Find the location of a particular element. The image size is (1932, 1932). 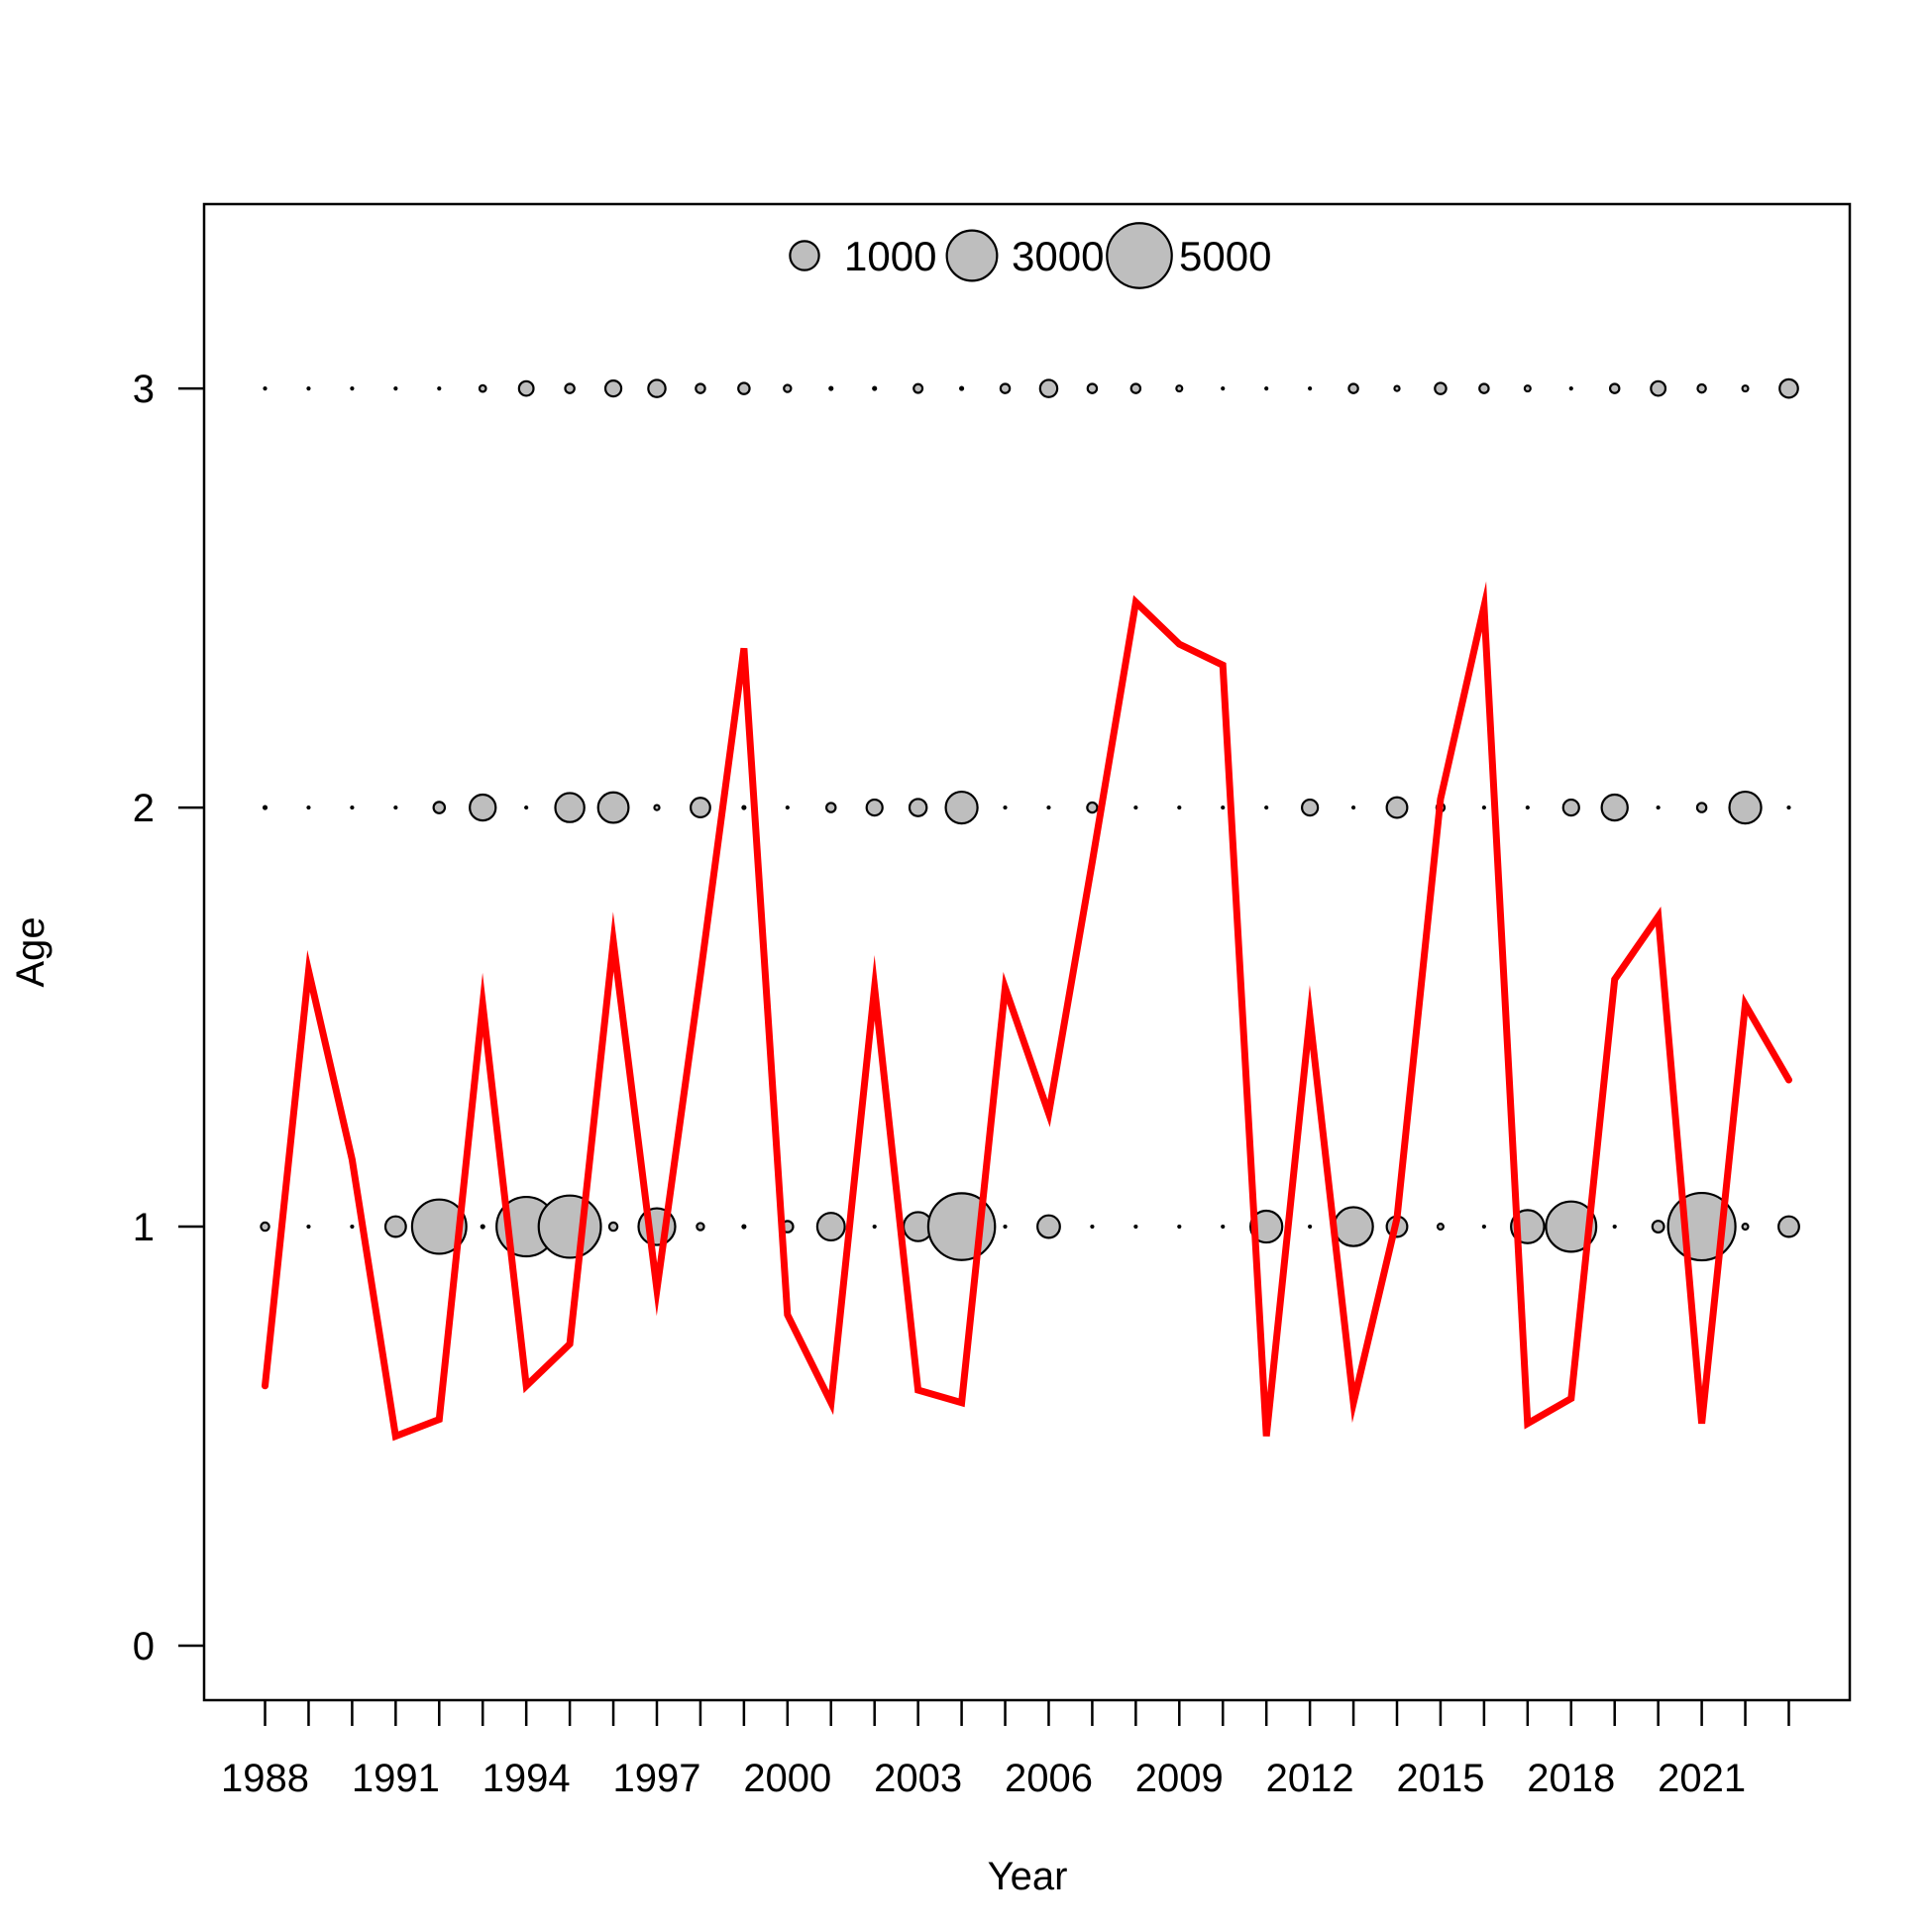

bubble-age1-1995 is located at coordinates (570, 1226).